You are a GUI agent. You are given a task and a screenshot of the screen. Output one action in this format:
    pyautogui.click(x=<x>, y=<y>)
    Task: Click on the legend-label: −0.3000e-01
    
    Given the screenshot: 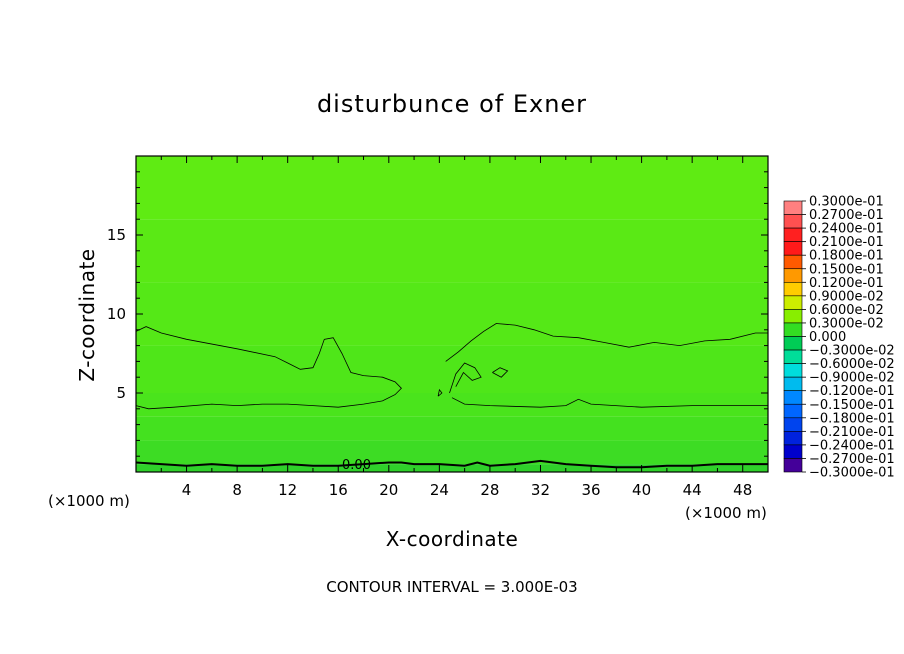 What is the action you would take?
    pyautogui.click(x=852, y=473)
    